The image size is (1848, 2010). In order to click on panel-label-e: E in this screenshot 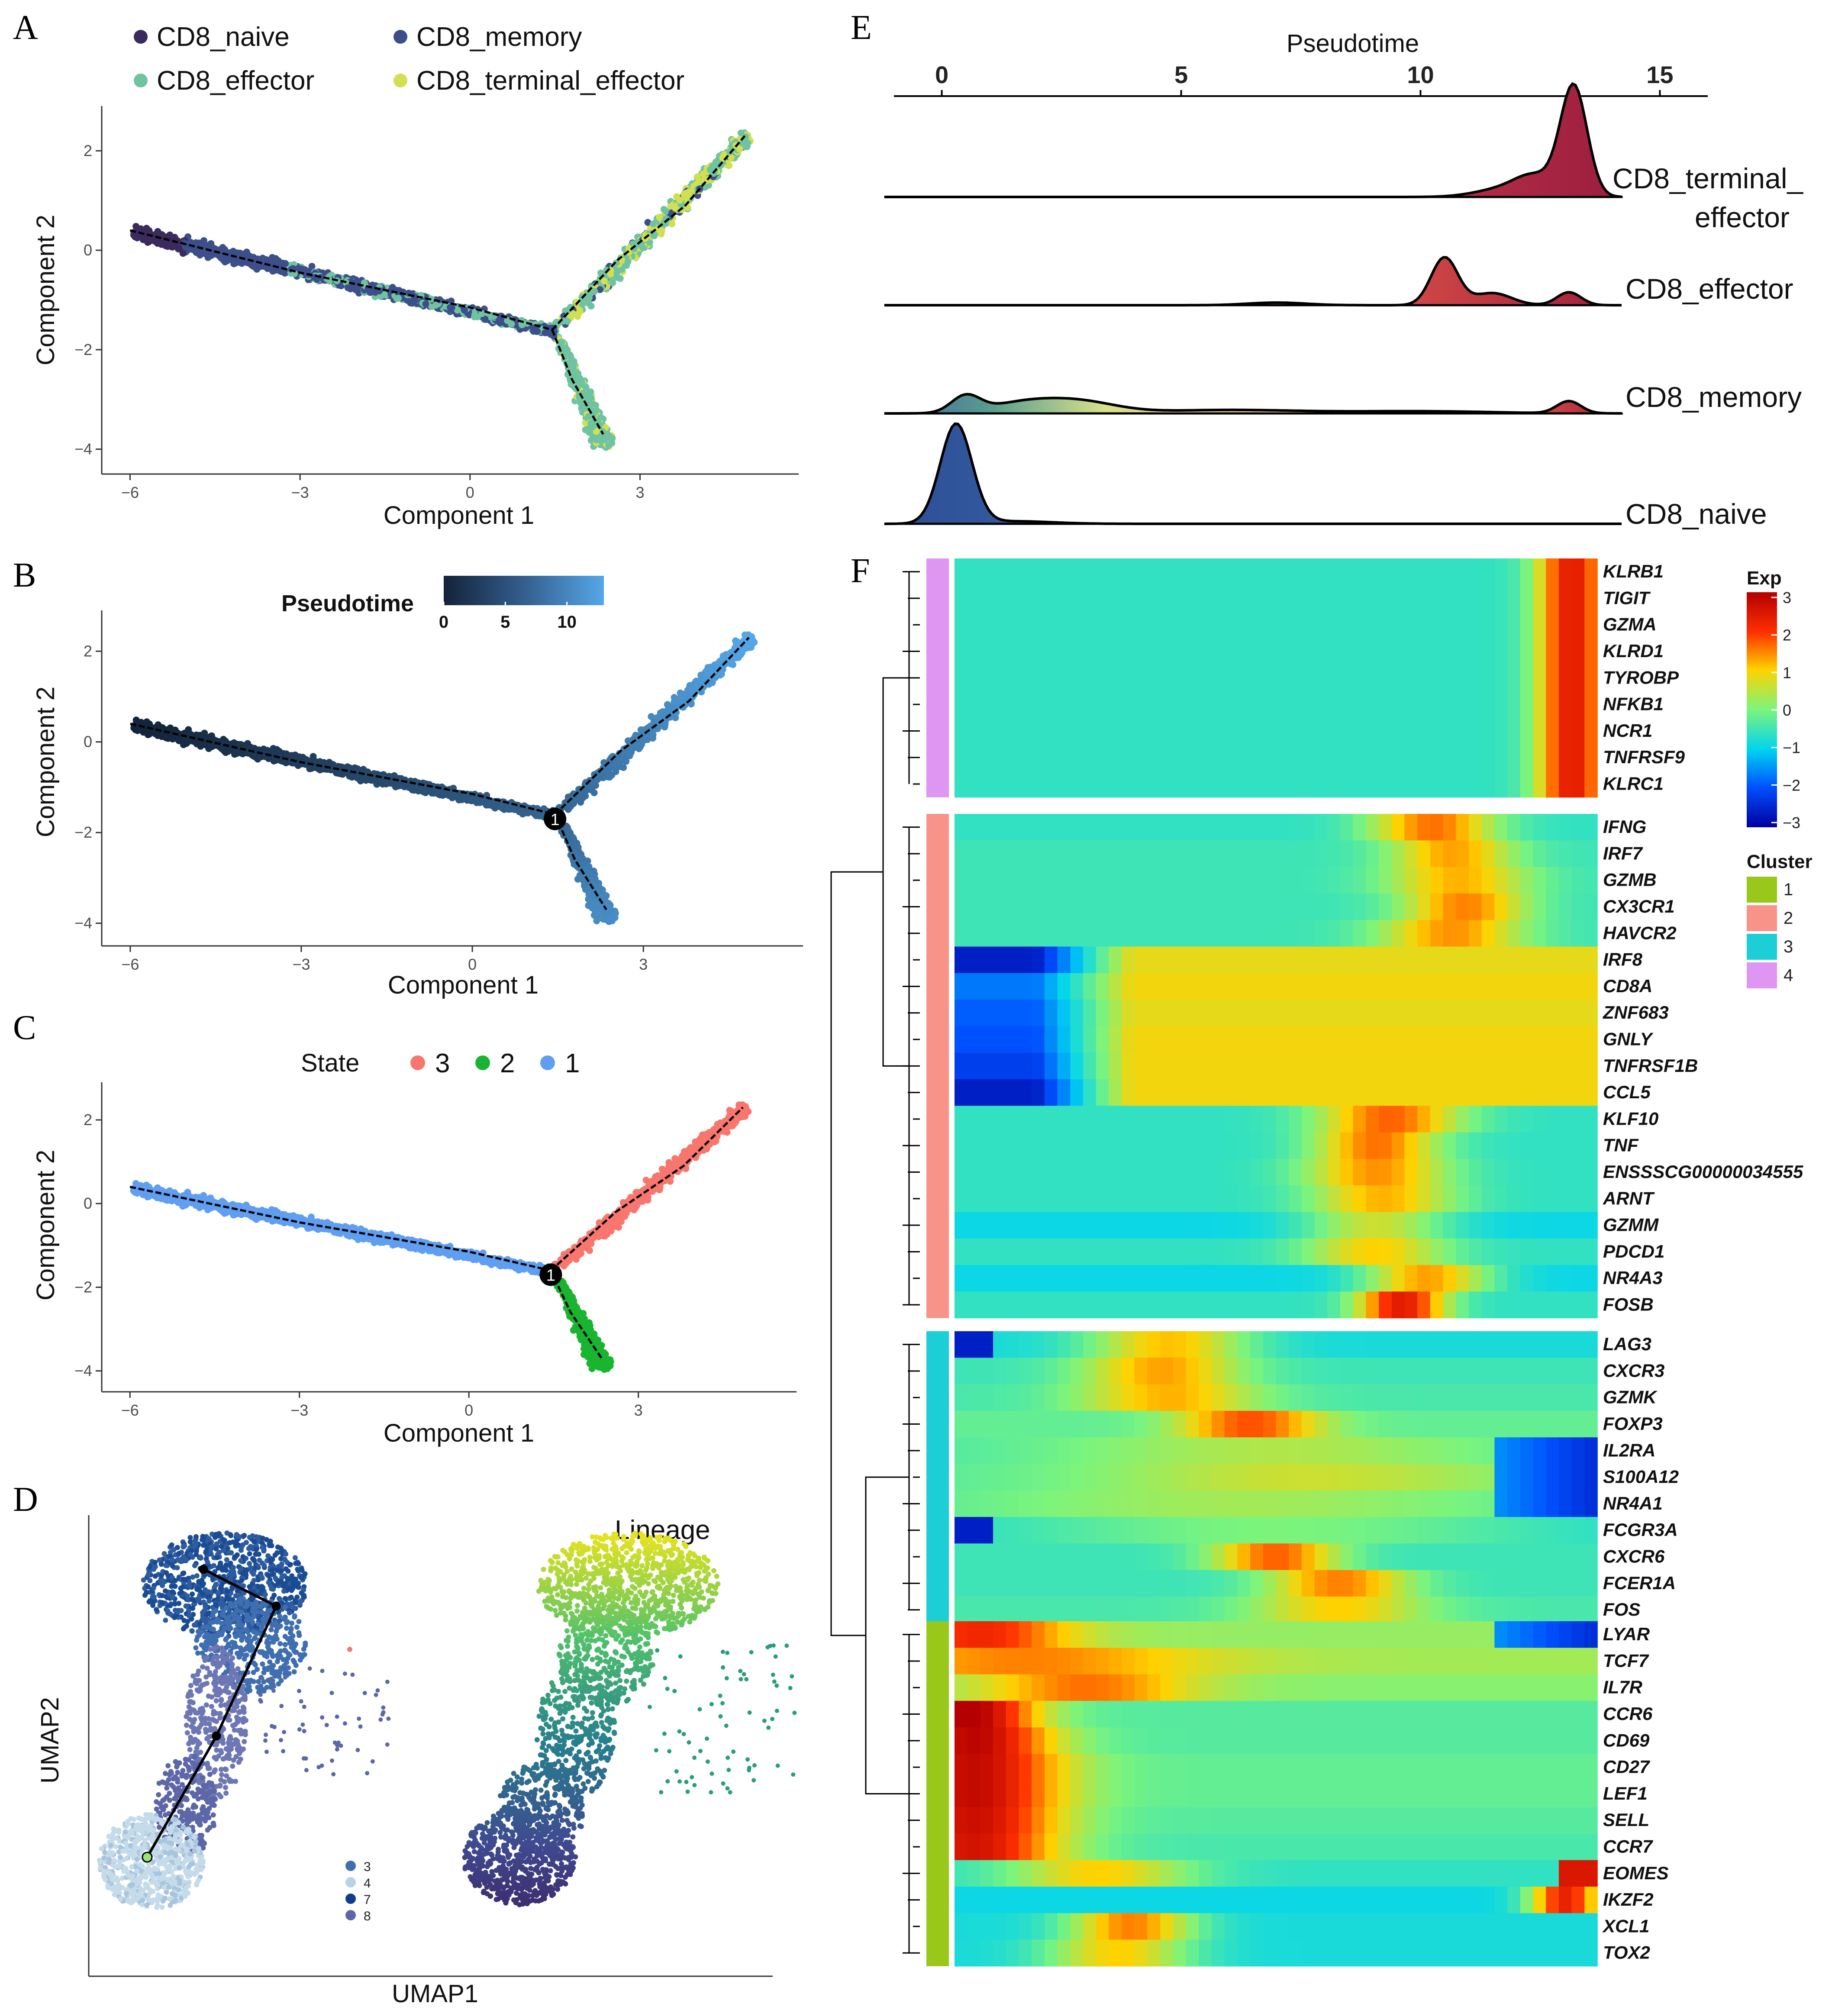, I will do `click(861, 28)`.